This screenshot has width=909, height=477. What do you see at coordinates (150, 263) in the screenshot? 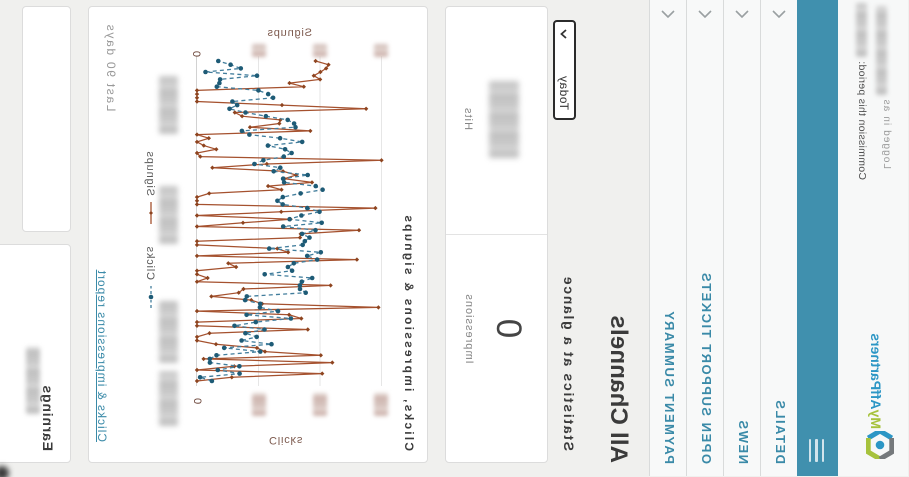
I see `svg-text: Clicks` at bounding box center [150, 263].